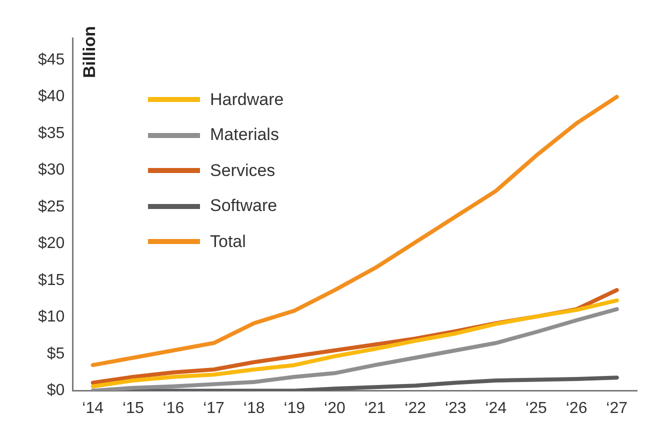  I want to click on x-tick-label: ‘25, so click(537, 408).